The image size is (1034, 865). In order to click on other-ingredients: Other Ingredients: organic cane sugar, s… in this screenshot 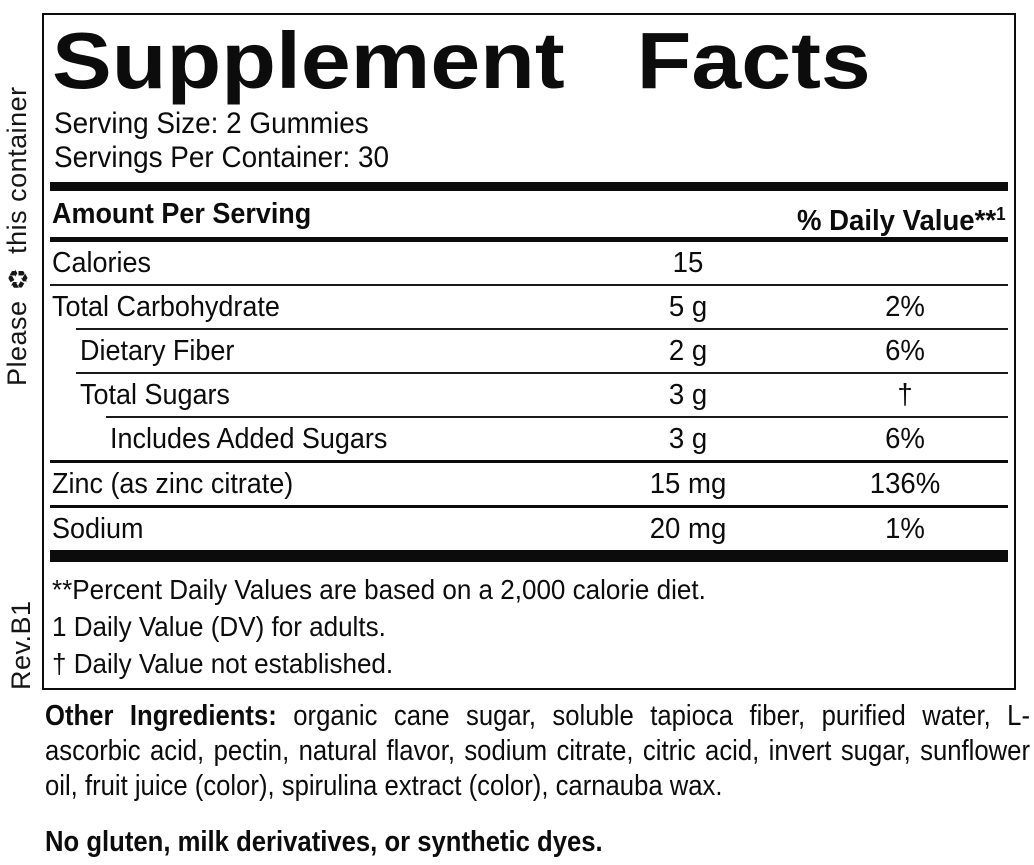, I will do `click(537, 751)`.